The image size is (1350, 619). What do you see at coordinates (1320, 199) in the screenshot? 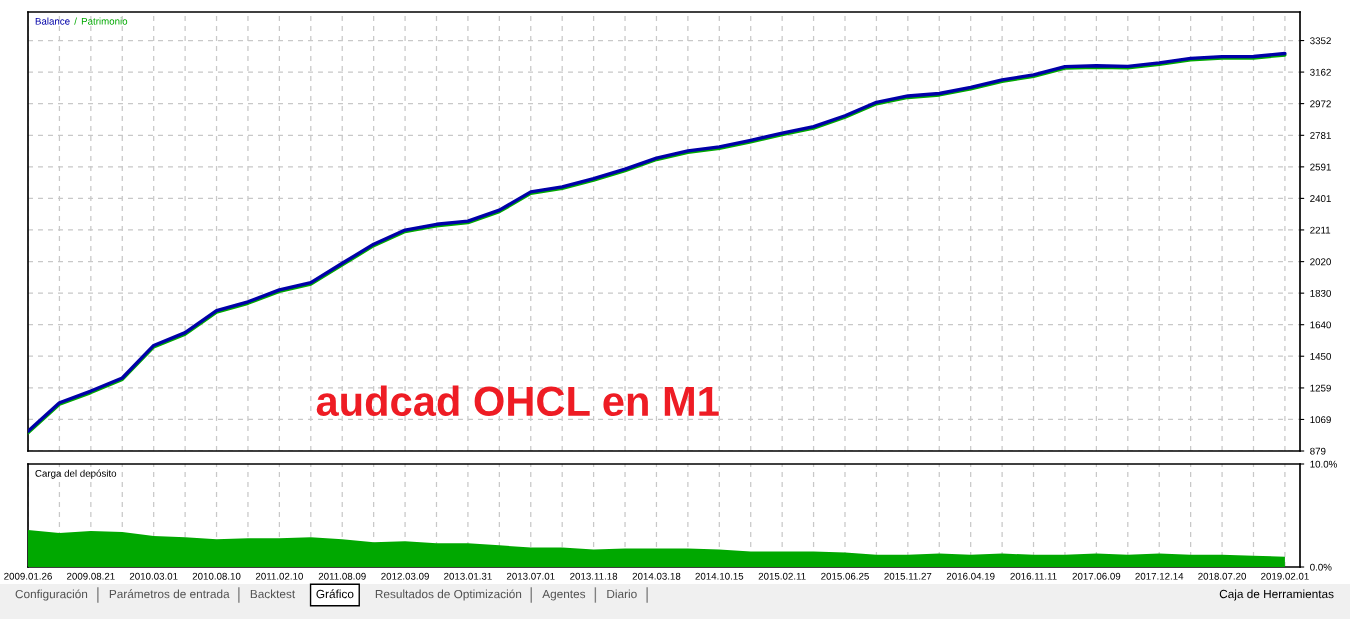
I see `y-tick-label: 2401` at bounding box center [1320, 199].